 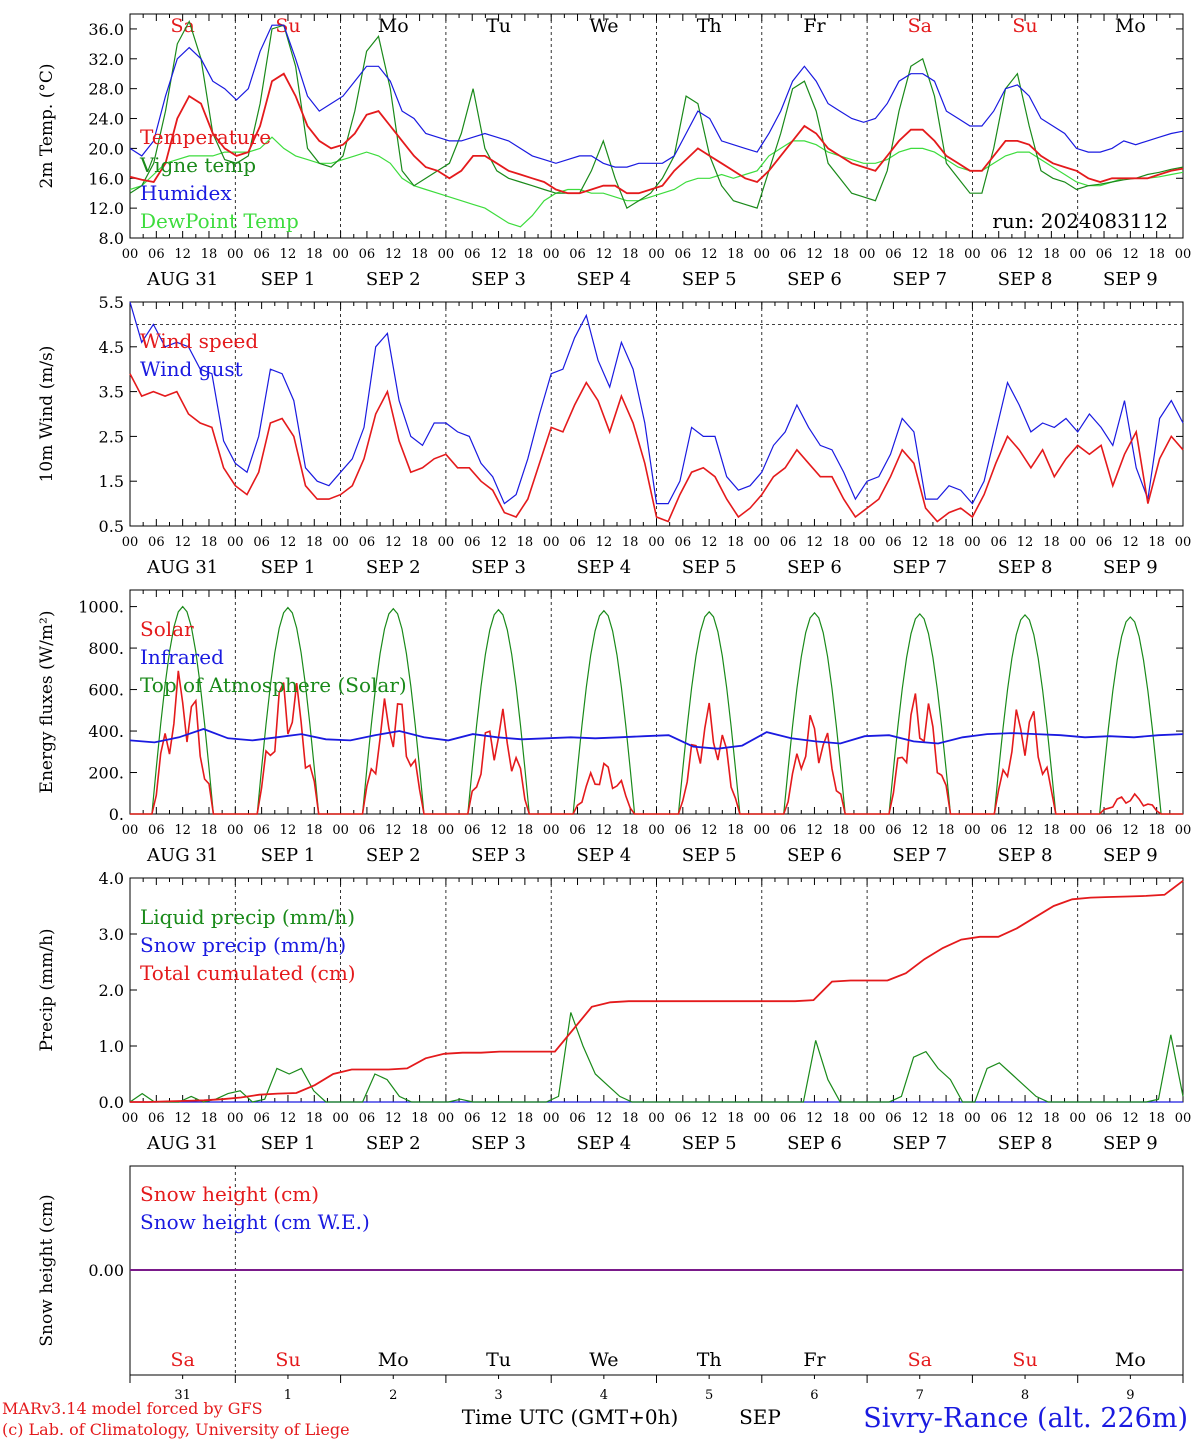 What do you see at coordinates (186, 193) in the screenshot?
I see `legend-entry: Humidex` at bounding box center [186, 193].